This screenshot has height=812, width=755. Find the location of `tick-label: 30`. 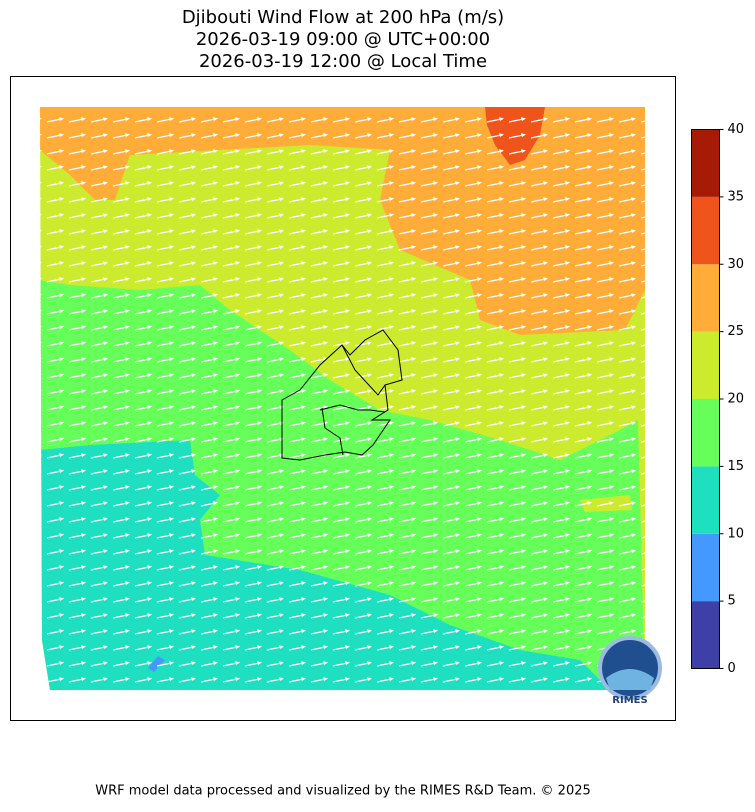

tick-label: 30 is located at coordinates (736, 264).